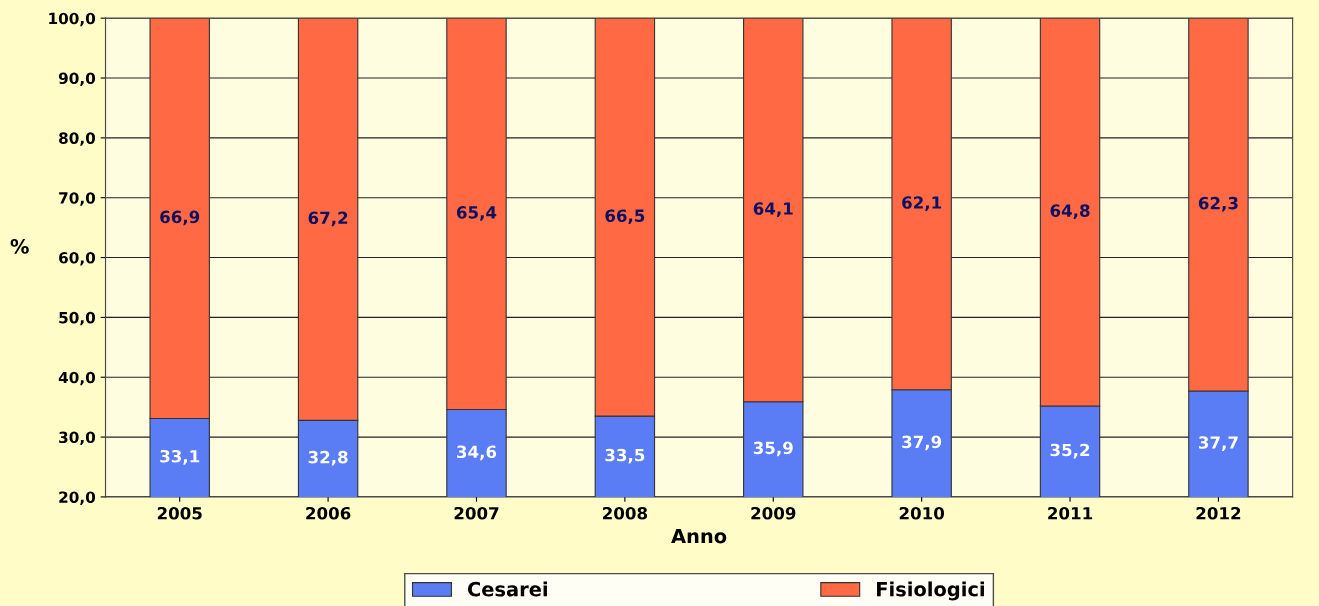  I want to click on data-label: 62,1, so click(922, 203).